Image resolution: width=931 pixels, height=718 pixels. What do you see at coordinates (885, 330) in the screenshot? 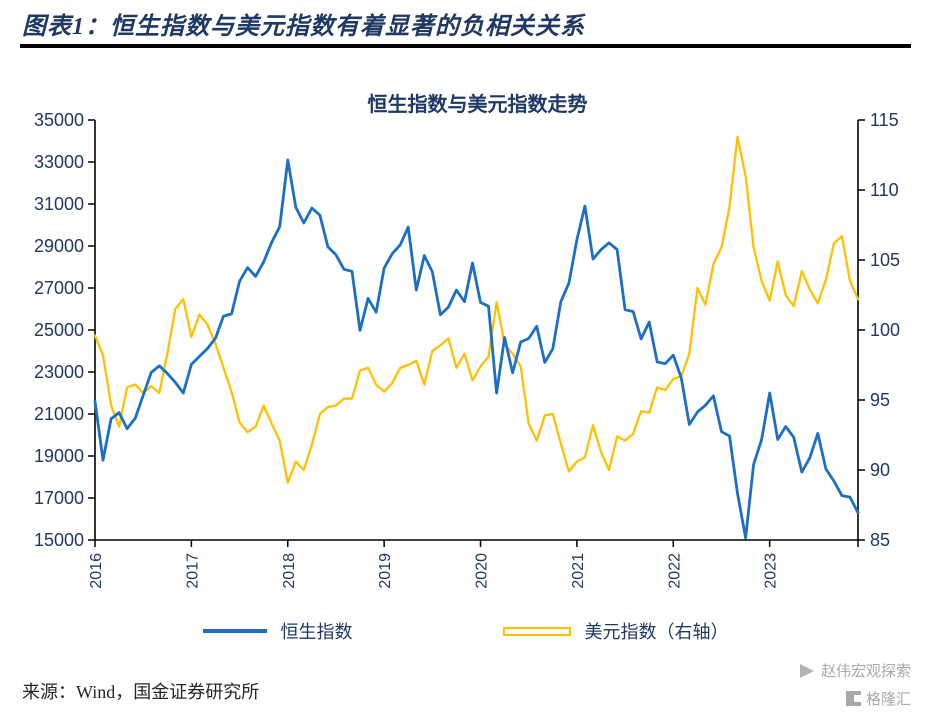
I see `right-axis-tick-label: 100` at bounding box center [885, 330].